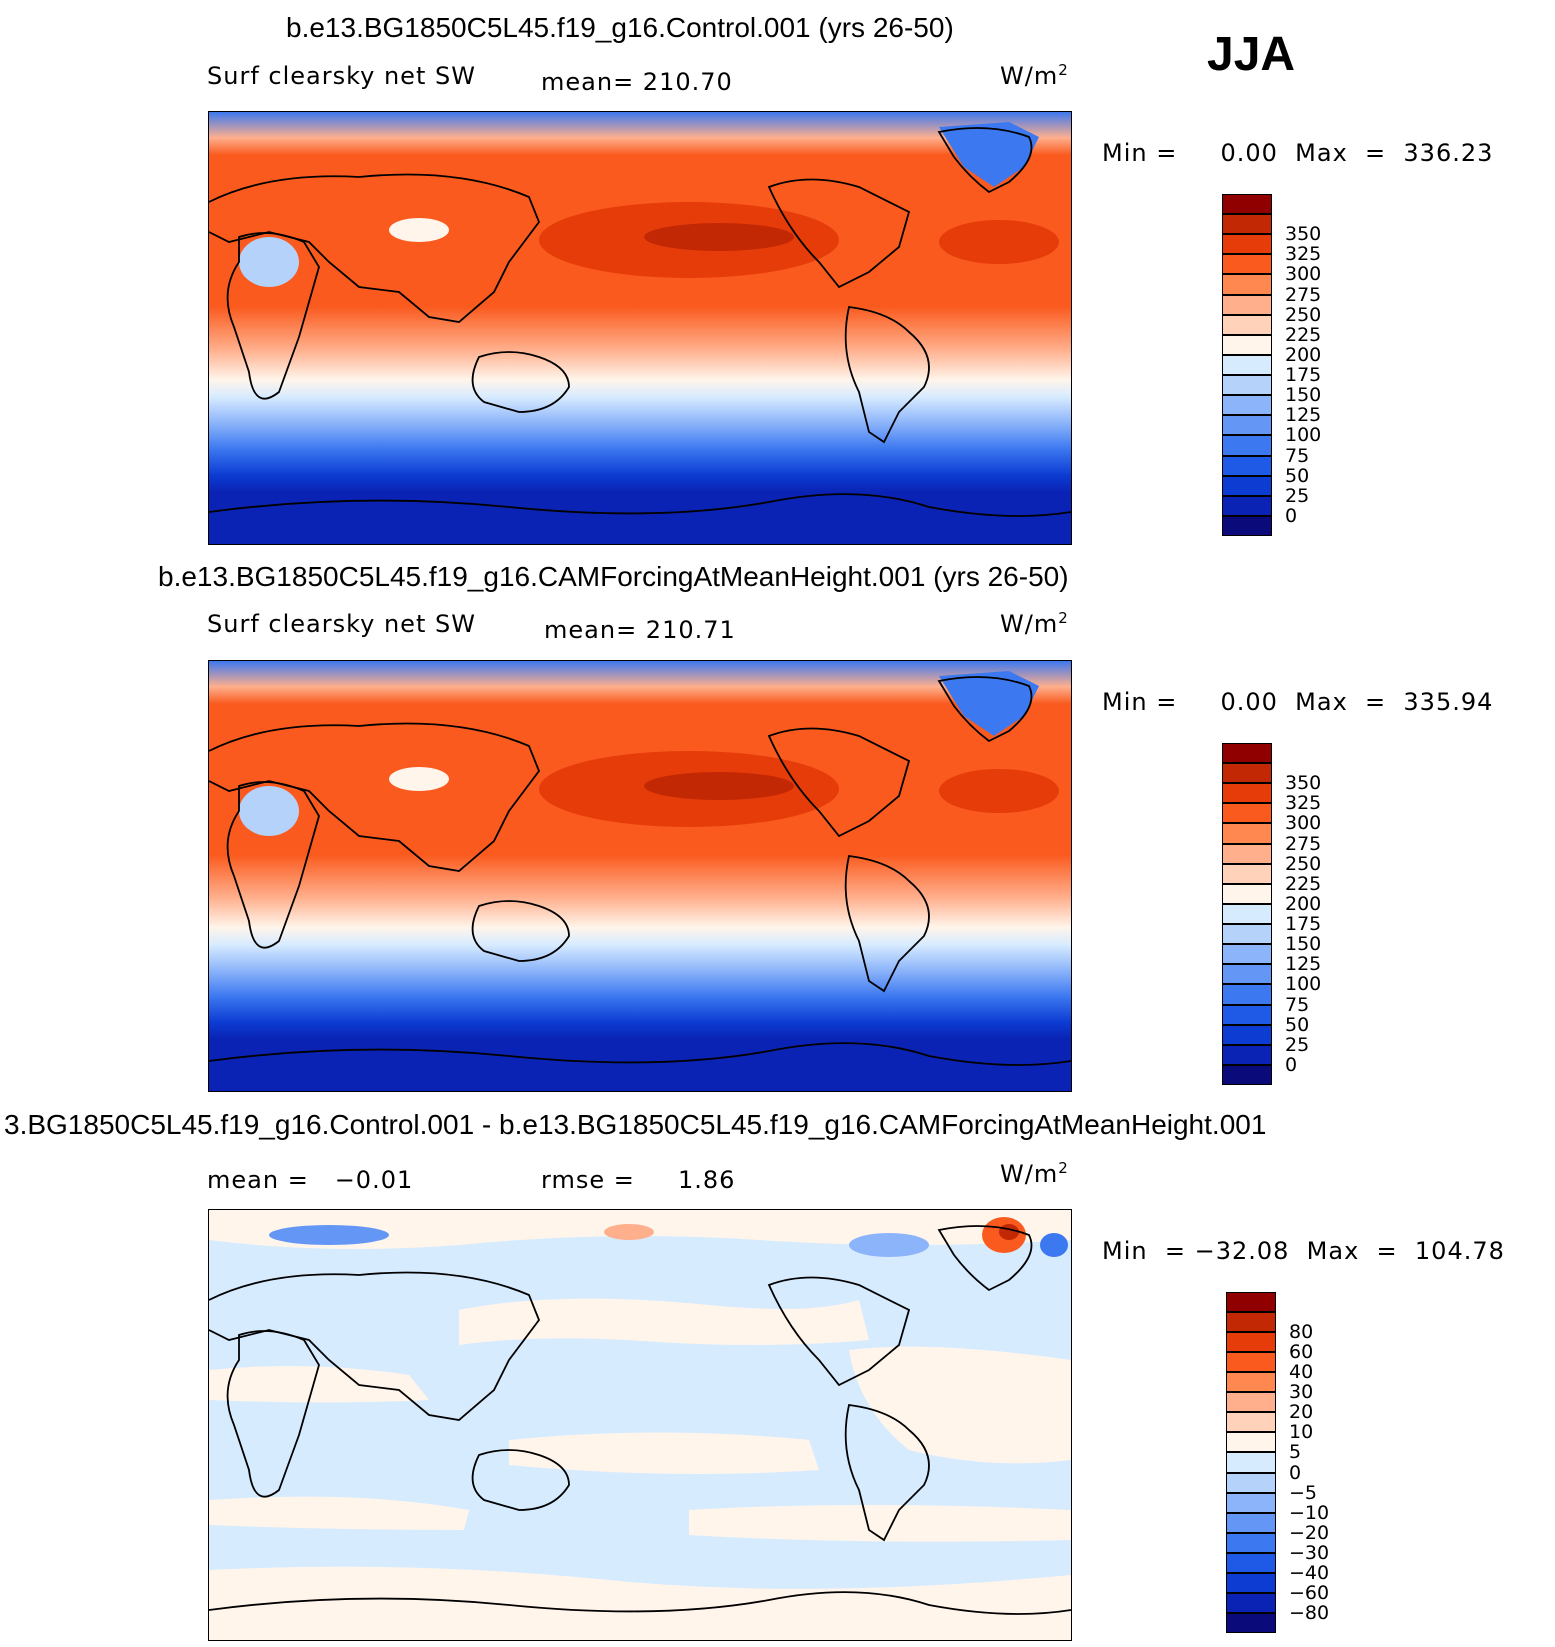 This screenshot has height=1647, width=1555. Describe the element at coordinates (1301, 1392) in the screenshot. I see `colorbar-tick-label: 30` at that location.